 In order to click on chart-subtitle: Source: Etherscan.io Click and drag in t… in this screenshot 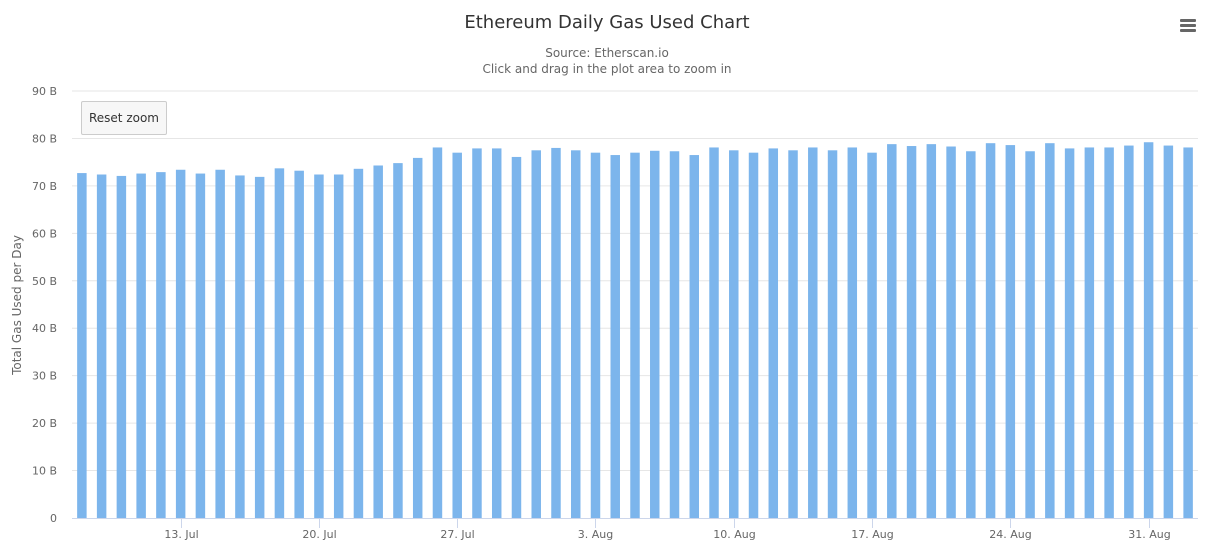, I will do `click(607, 61)`.